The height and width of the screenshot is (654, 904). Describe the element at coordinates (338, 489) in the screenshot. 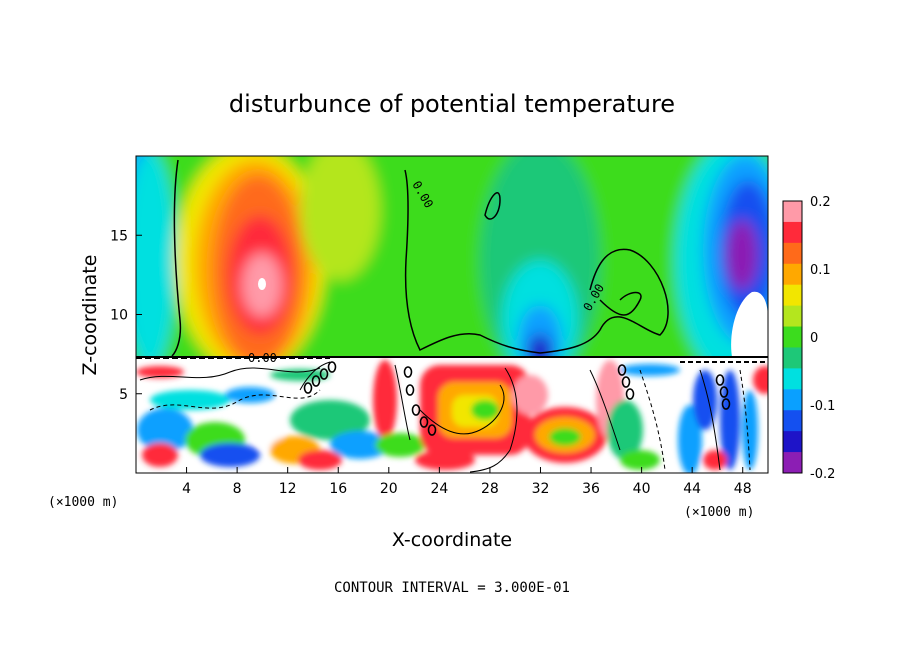

I see `x-tick-label: 16` at that location.